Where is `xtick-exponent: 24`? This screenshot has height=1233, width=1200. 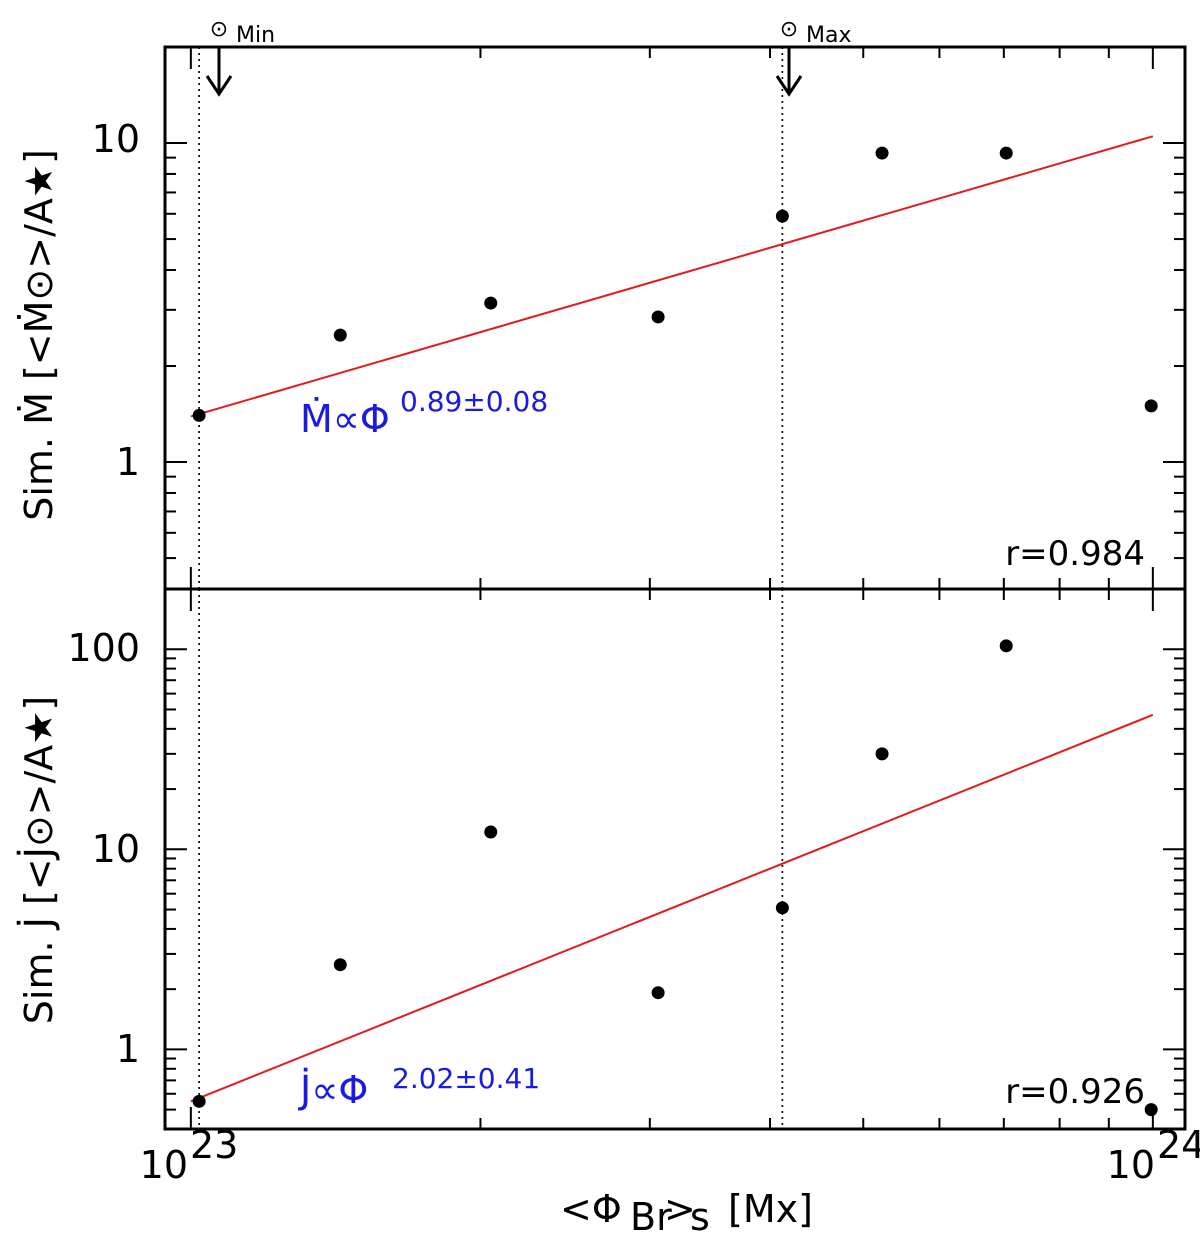 xtick-exponent: 24 is located at coordinates (1178, 1145).